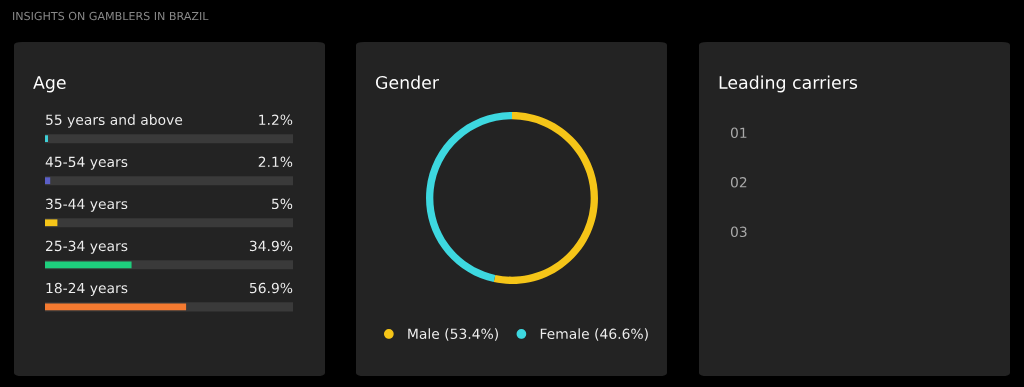  Describe the element at coordinates (282, 204) in the screenshot. I see `data-label: 5%` at that location.